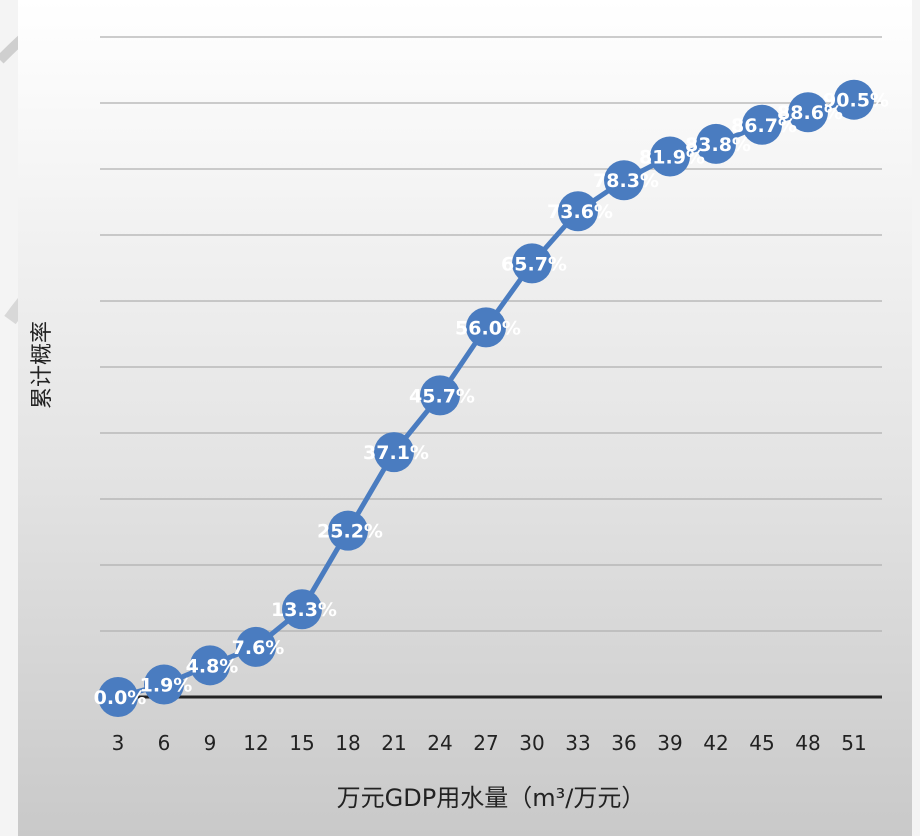 The height and width of the screenshot is (836, 920). I want to click on data-label: 4.8%, so click(212, 666).